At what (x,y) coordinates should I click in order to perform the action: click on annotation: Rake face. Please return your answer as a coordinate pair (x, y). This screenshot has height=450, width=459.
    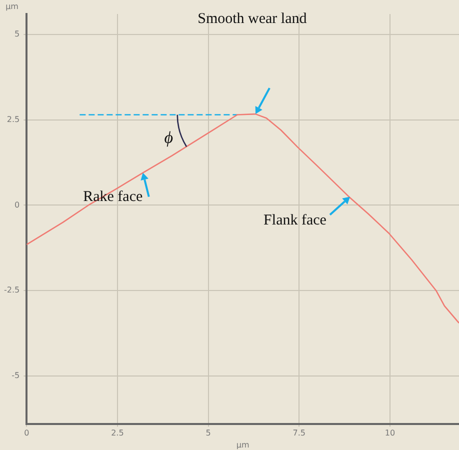
    Looking at the image, I should click on (113, 196).